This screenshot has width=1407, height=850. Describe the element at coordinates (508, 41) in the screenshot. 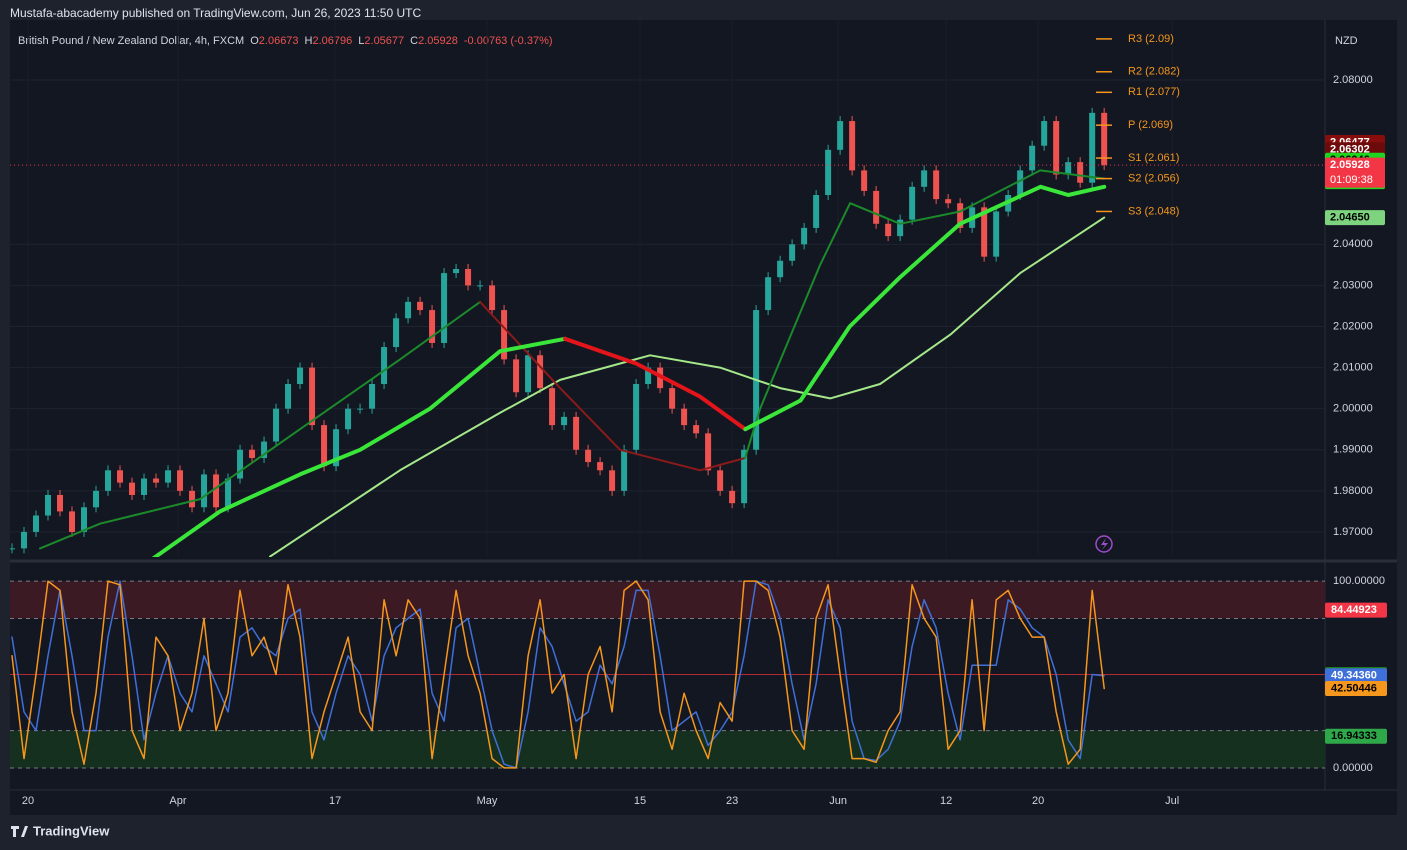

I see `change: -0.00763 (-0.37%)` at that location.